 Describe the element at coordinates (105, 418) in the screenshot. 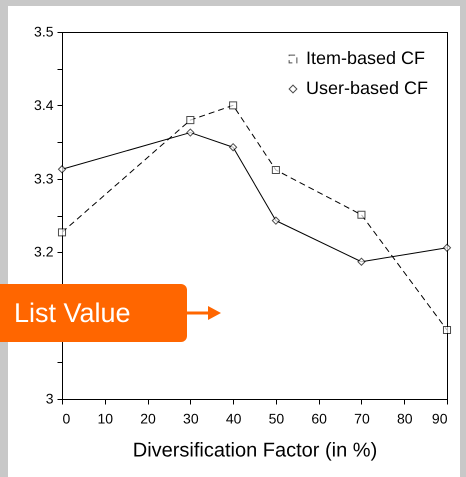

I see `x-tick-label: 10` at that location.